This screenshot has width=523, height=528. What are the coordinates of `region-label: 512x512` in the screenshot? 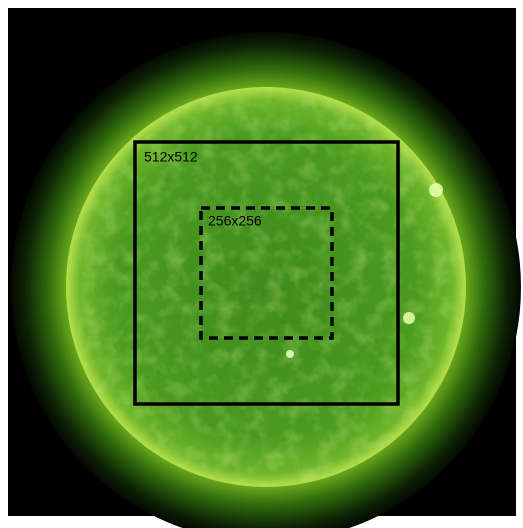 It's located at (171, 157).